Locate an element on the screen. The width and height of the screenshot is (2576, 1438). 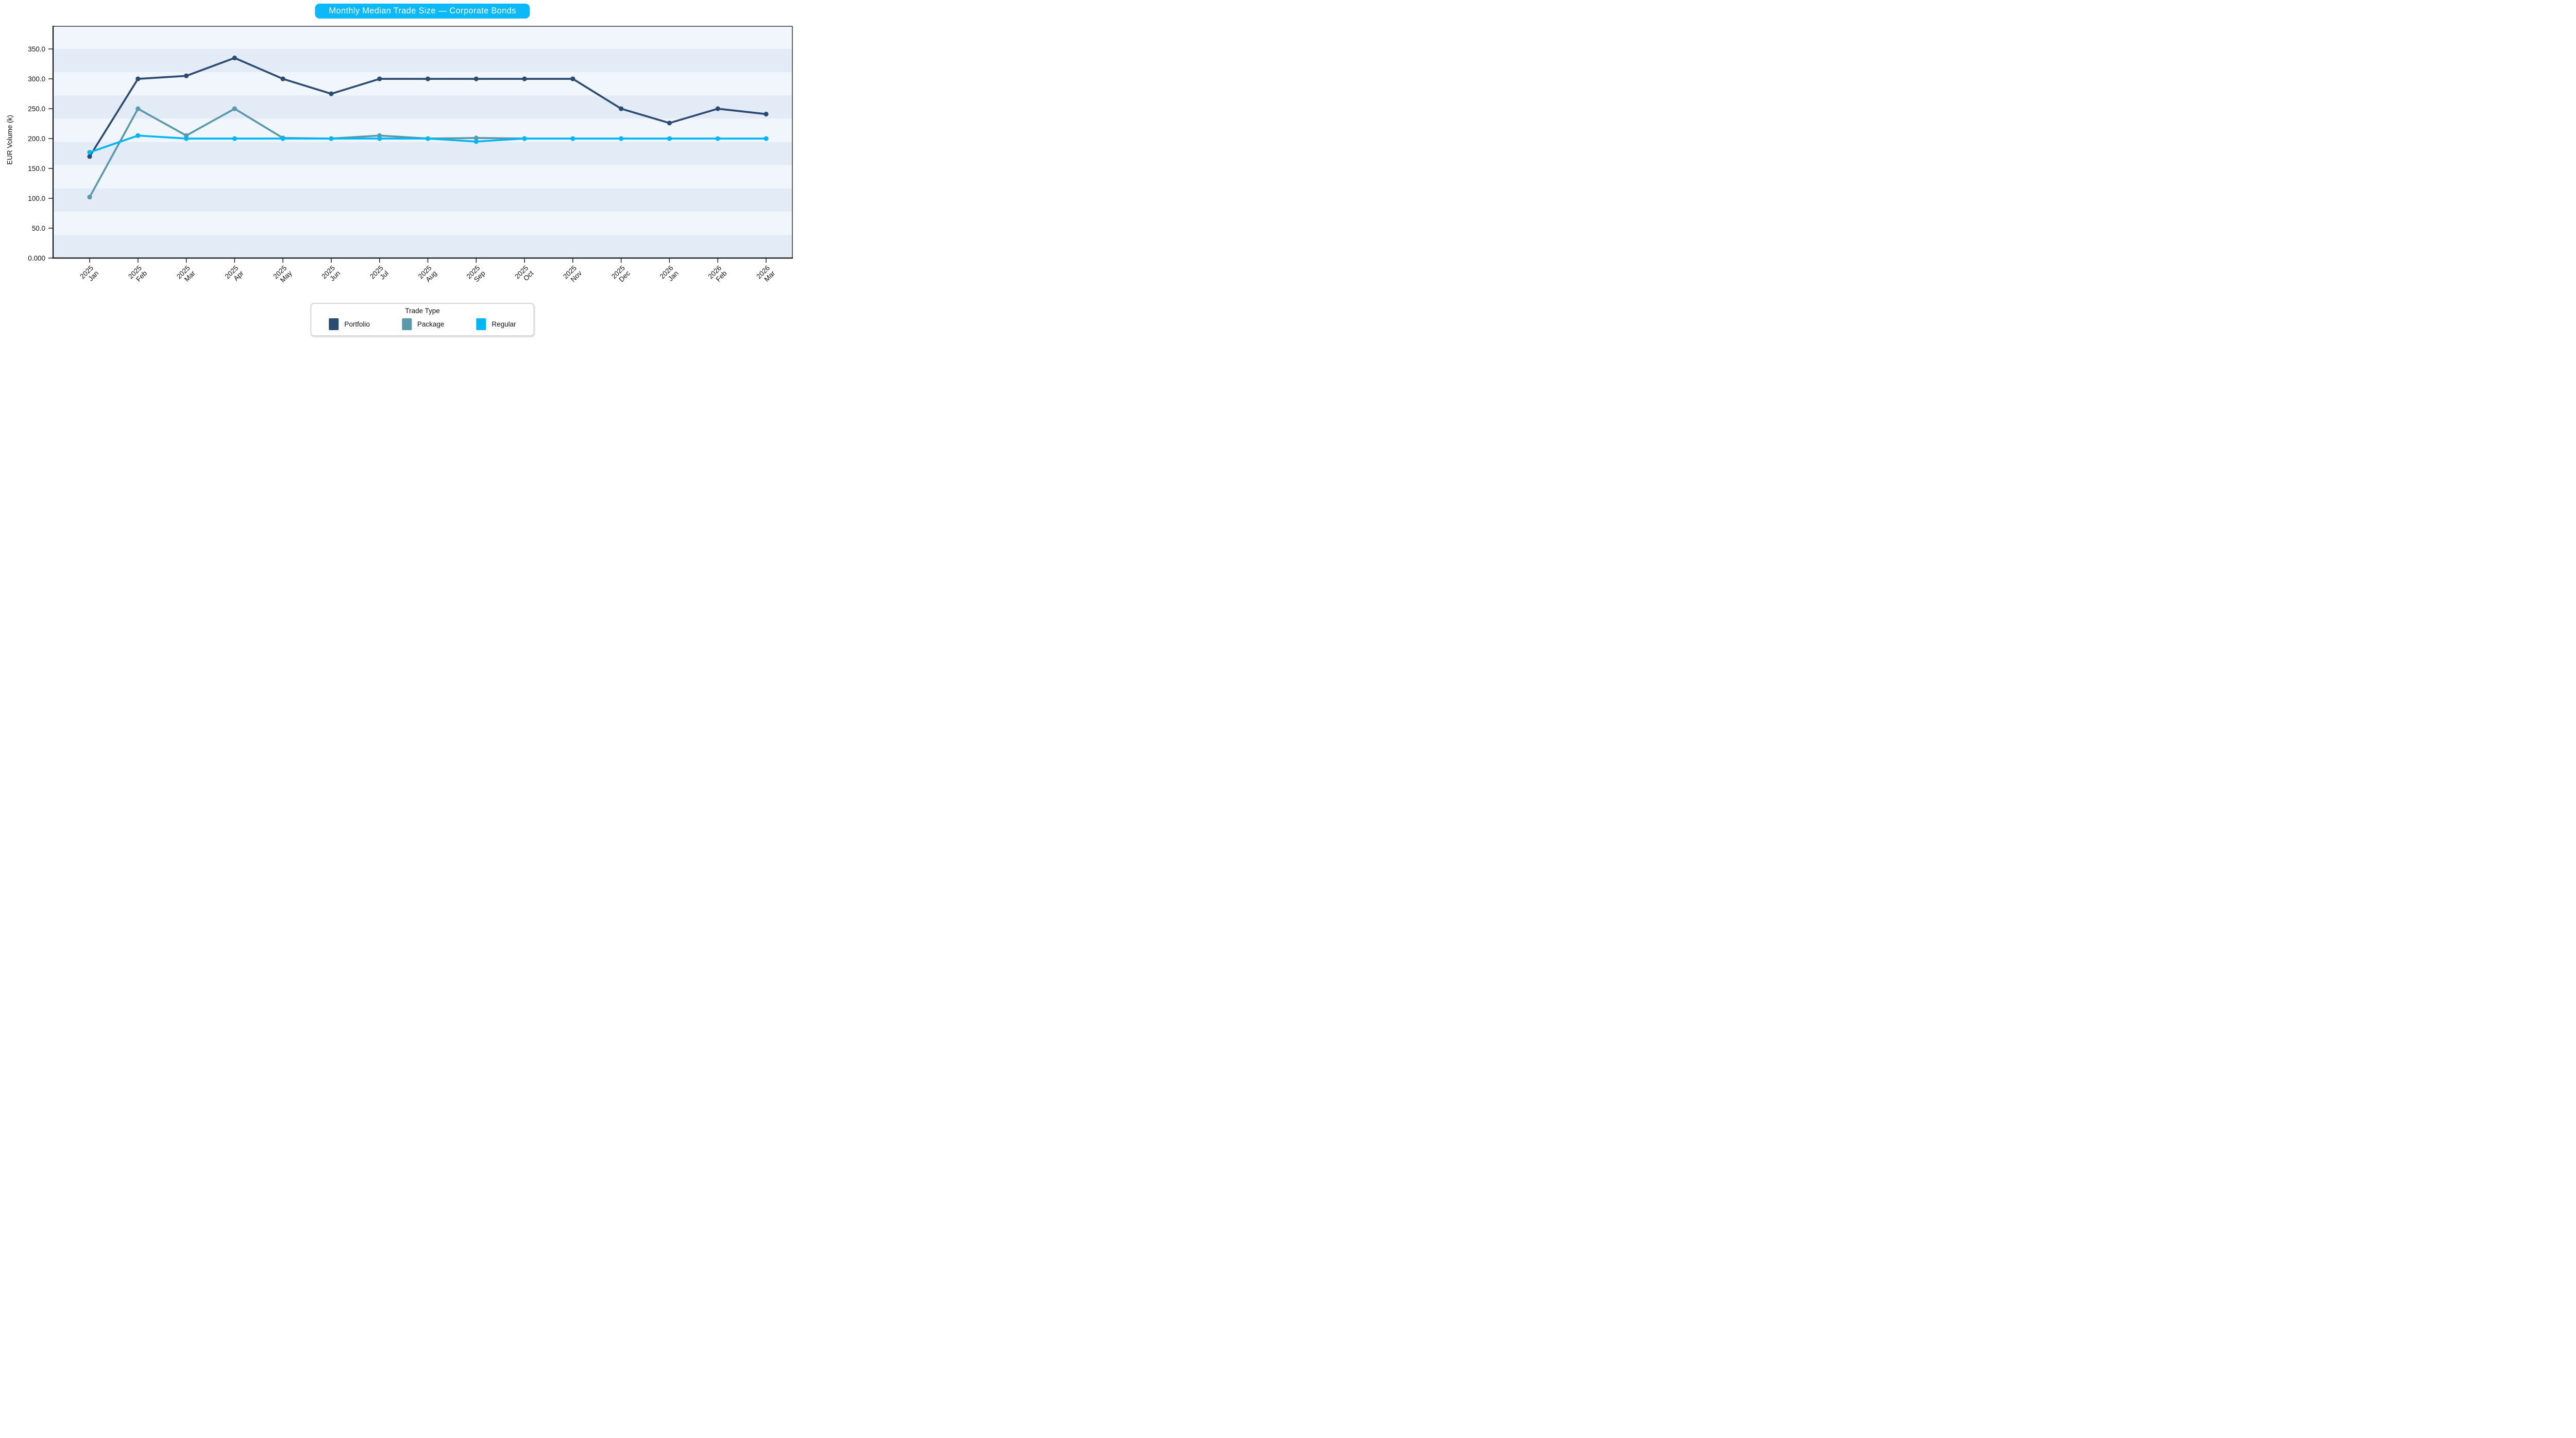
x-tick-label: 2026Jan is located at coordinates (669, 275).